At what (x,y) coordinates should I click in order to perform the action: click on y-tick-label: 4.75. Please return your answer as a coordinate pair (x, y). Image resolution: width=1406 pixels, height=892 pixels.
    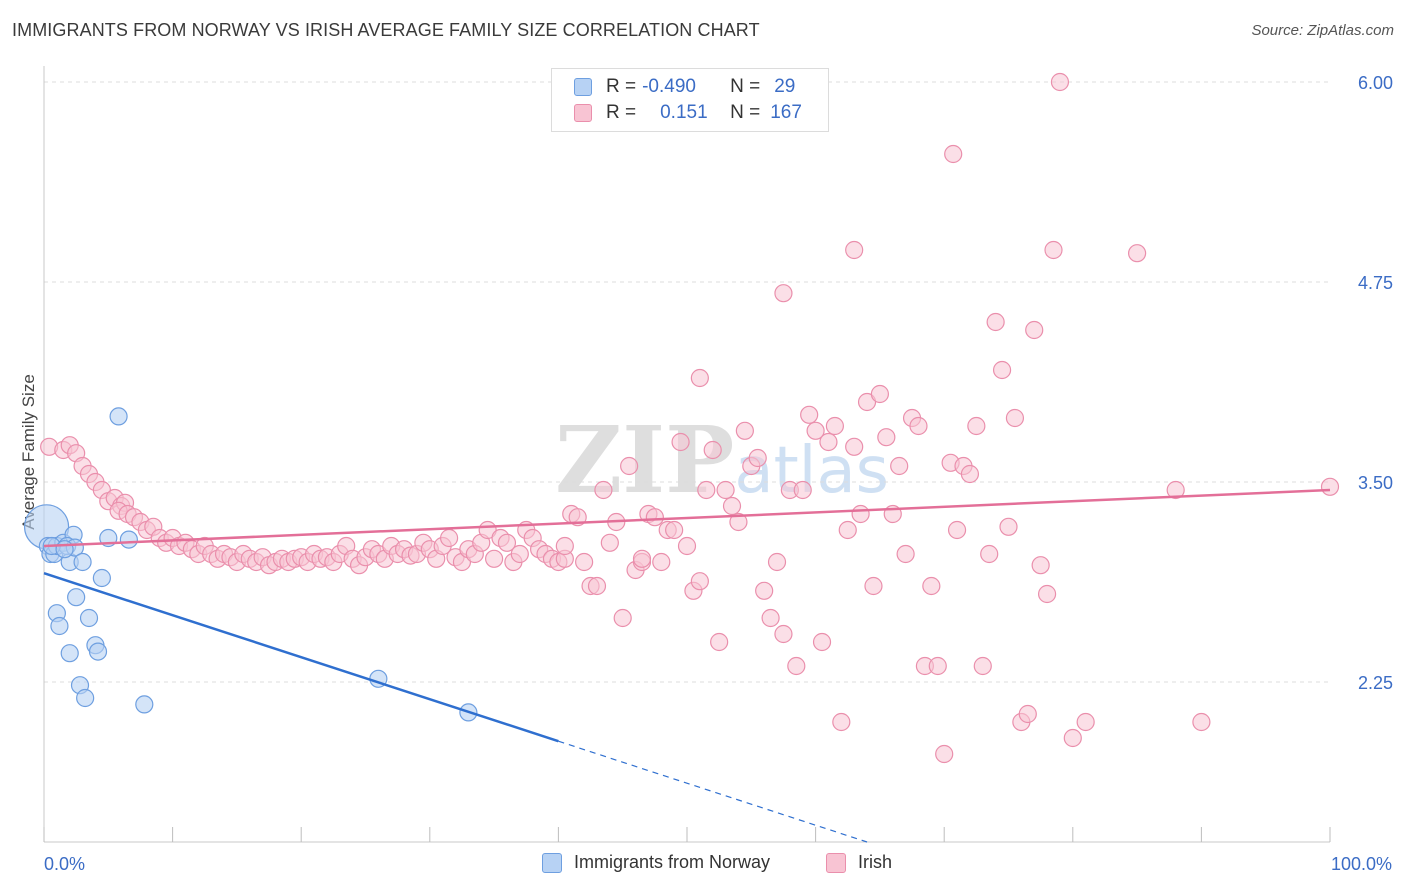
    Looking at the image, I should click on (1375, 283).